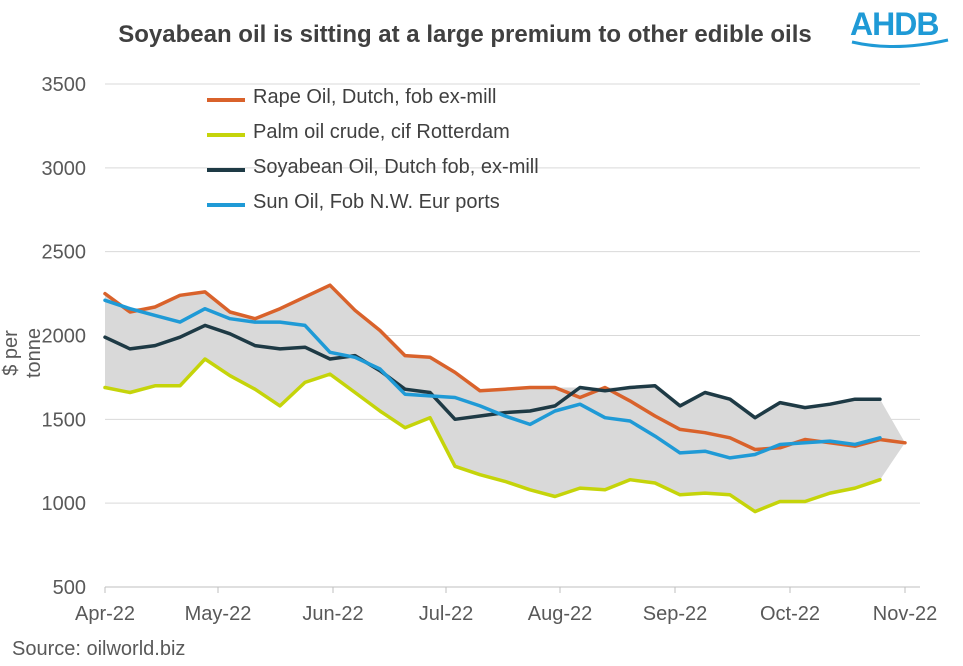  Describe the element at coordinates (64, 169) in the screenshot. I see `y-tick-label-3000: 3000` at that location.